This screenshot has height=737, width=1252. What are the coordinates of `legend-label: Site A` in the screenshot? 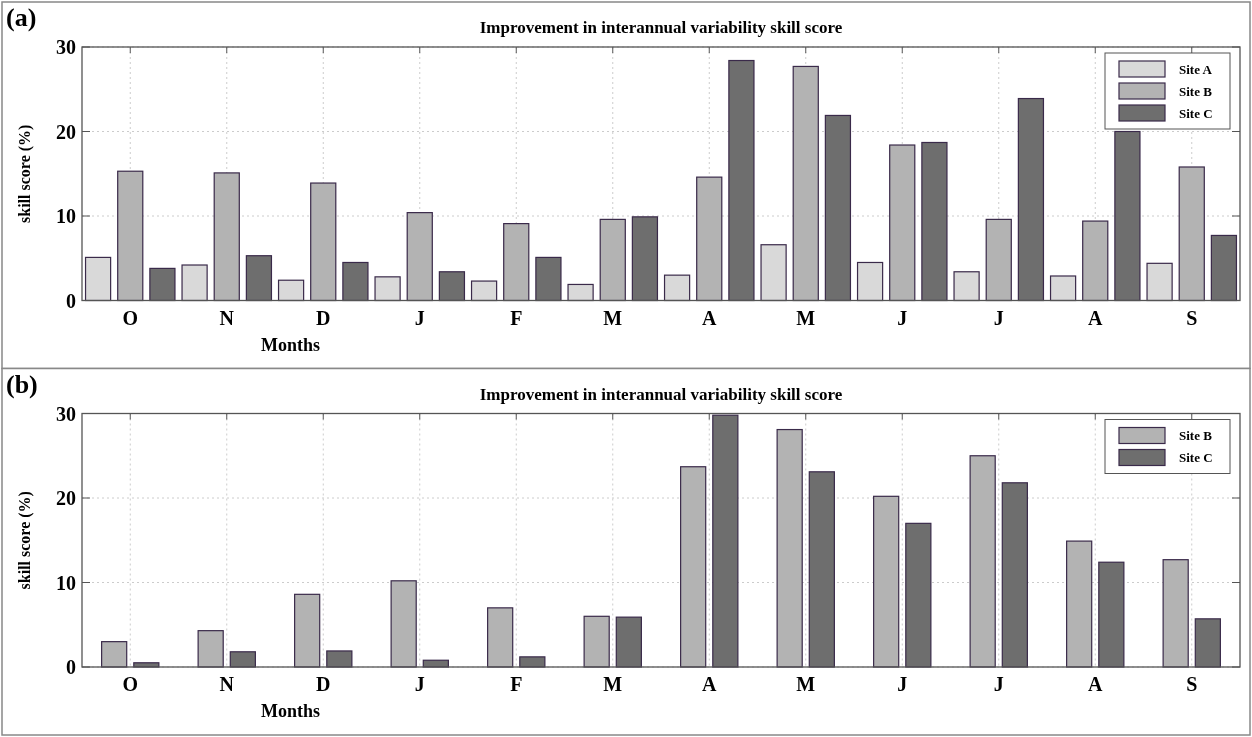 It's located at (1196, 69).